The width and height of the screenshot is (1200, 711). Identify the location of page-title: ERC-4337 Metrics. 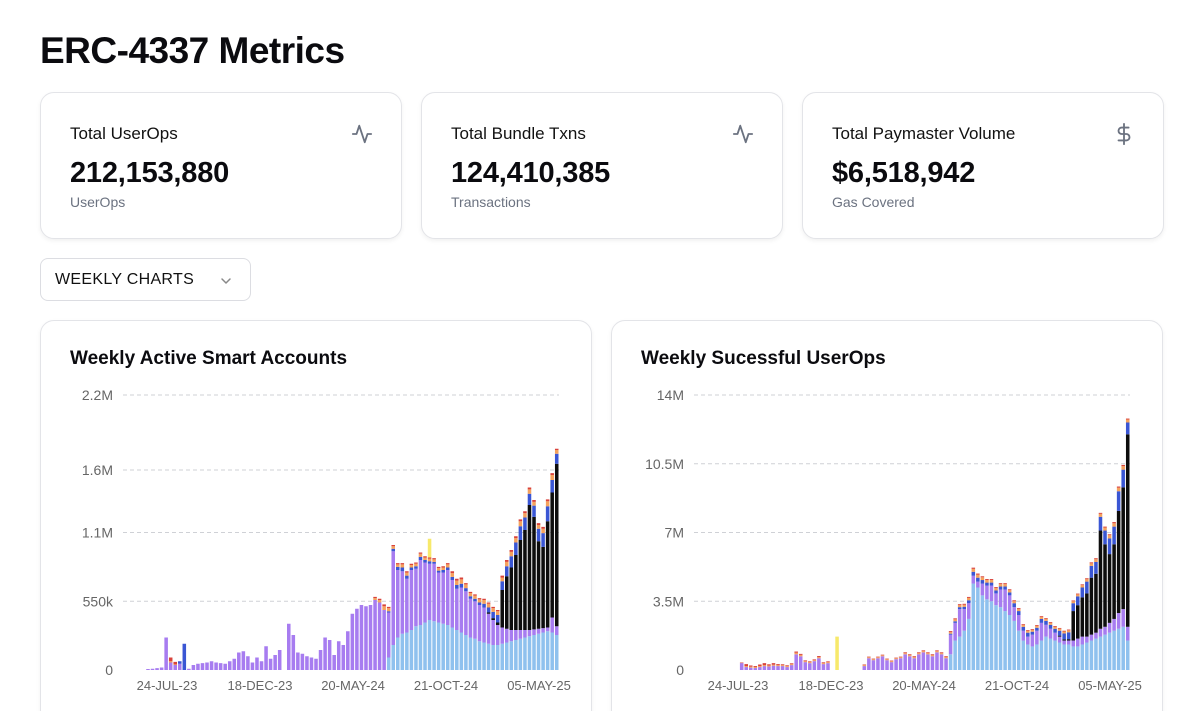
(192, 50).